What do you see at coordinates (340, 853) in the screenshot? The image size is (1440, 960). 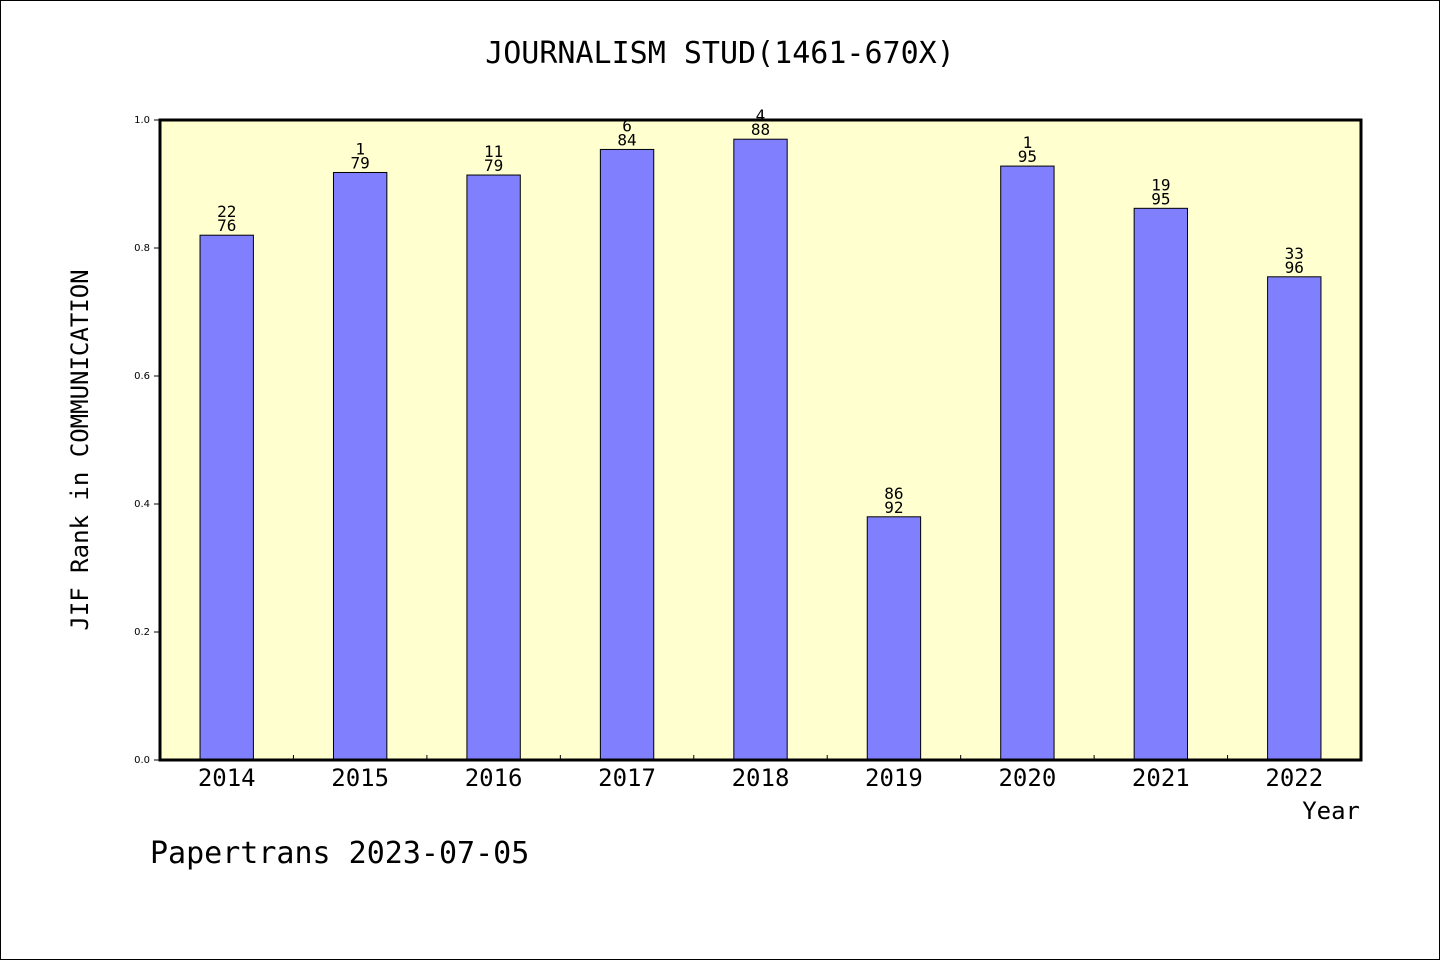 I see `footer-text: Papertrans 2023-07-05` at bounding box center [340, 853].